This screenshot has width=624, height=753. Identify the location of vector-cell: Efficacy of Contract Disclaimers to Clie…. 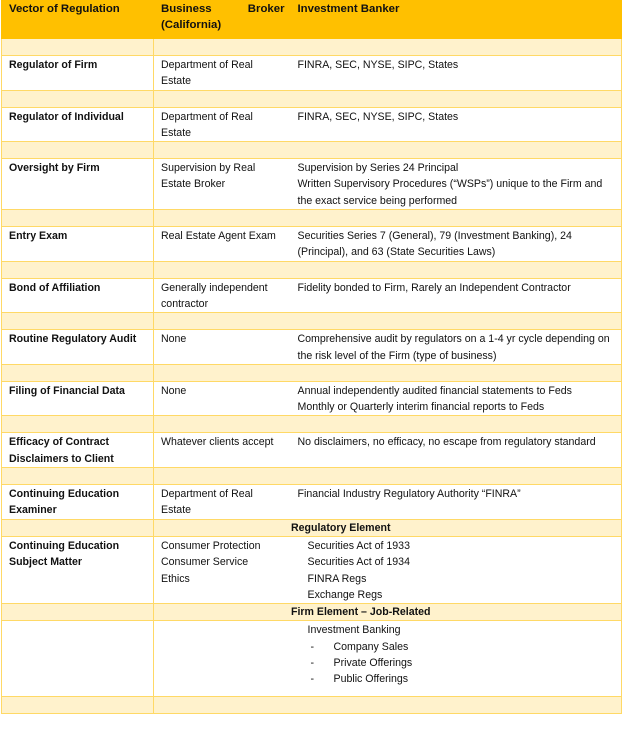
(77, 450).